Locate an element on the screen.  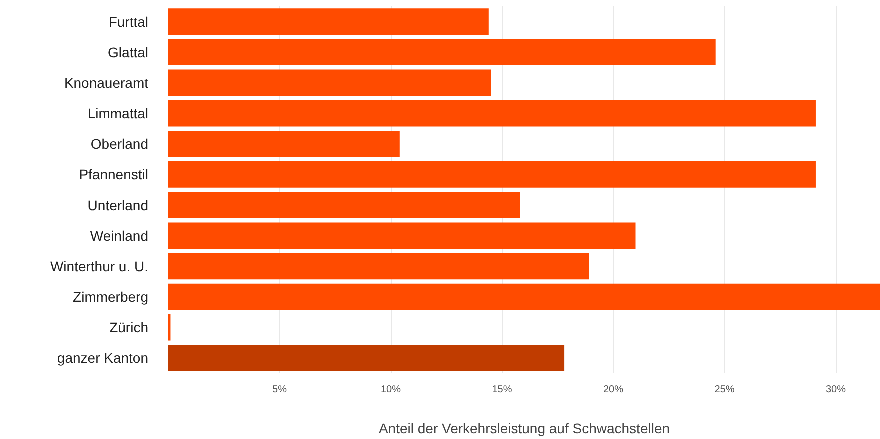
y-tick-label: Zürich is located at coordinates (129, 328).